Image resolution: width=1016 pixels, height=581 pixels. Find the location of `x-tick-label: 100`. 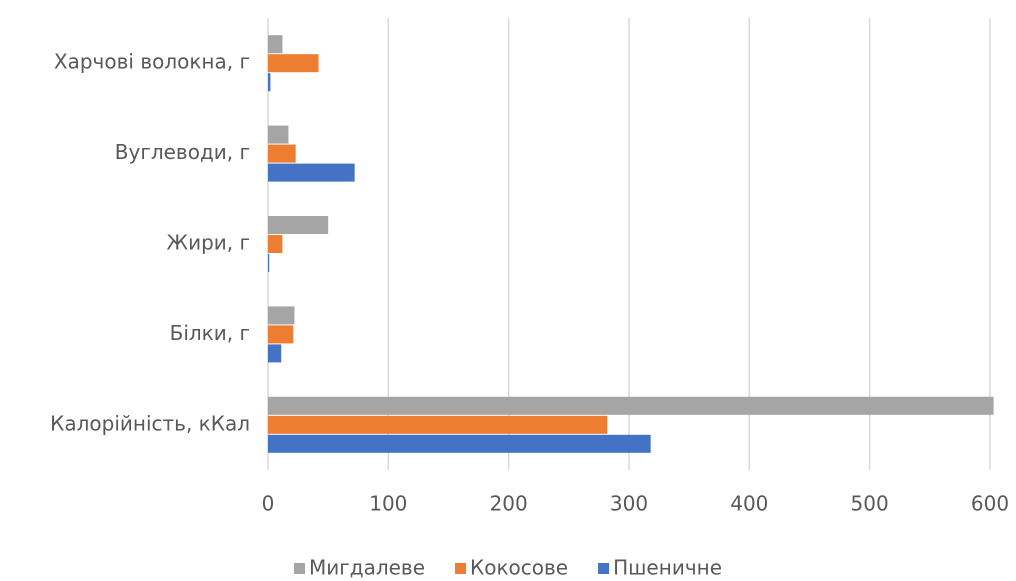

x-tick-label: 100 is located at coordinates (388, 504).